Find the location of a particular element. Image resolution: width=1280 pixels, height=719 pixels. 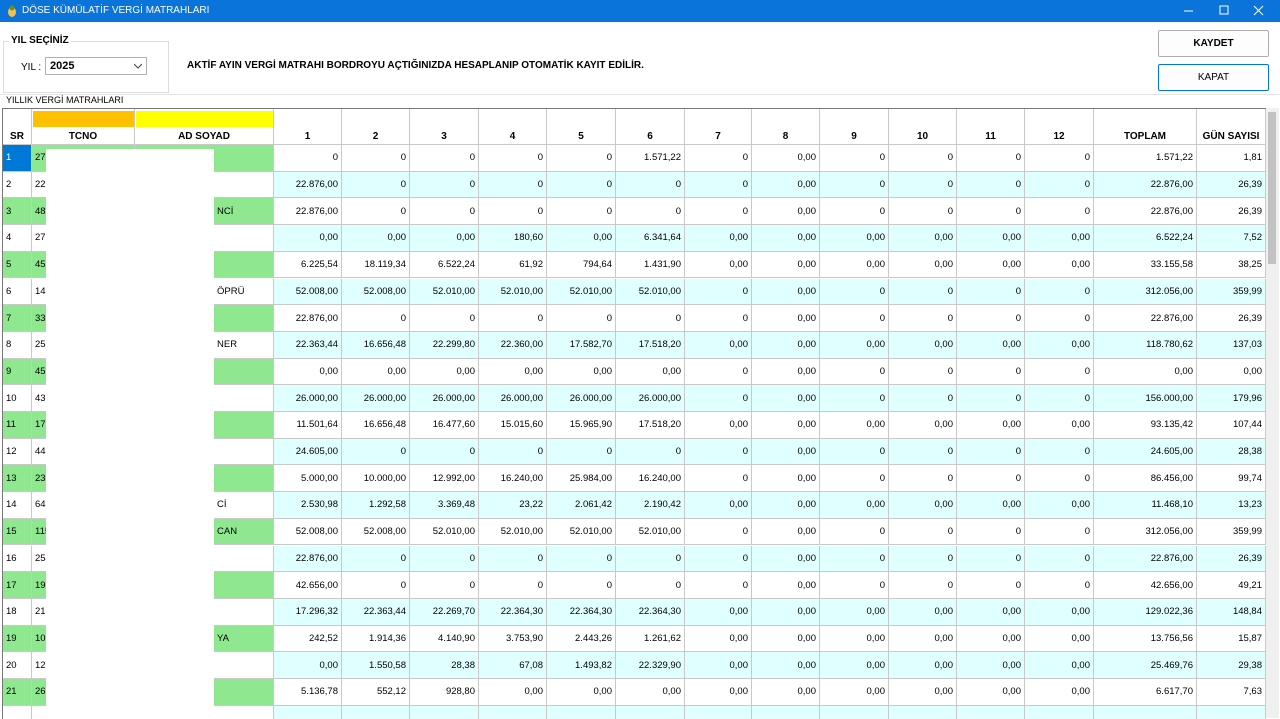

days-cell: 26,39 is located at coordinates (1231, 212).